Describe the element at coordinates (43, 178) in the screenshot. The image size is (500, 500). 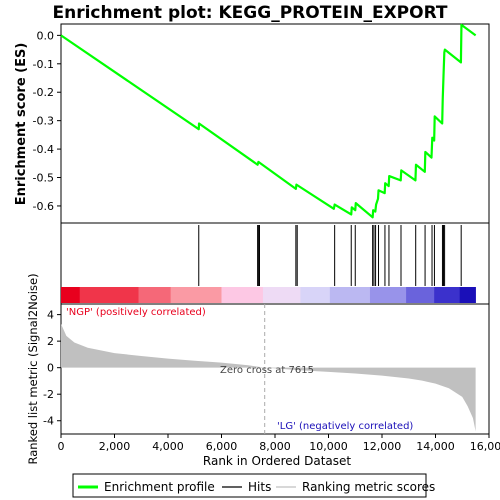
I see `es-y-tick-label: -0.5` at that location.